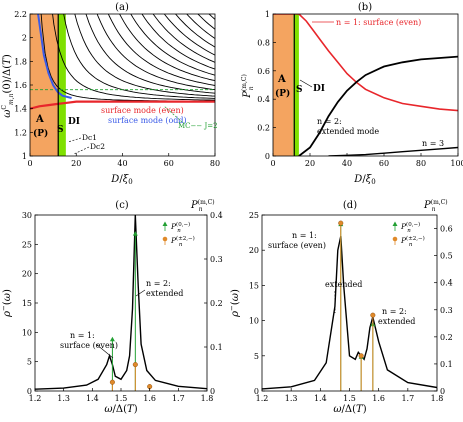  What do you see at coordinates (24, 156) in the screenshot?
I see `a-ytick-label: 1` at bounding box center [24, 156].